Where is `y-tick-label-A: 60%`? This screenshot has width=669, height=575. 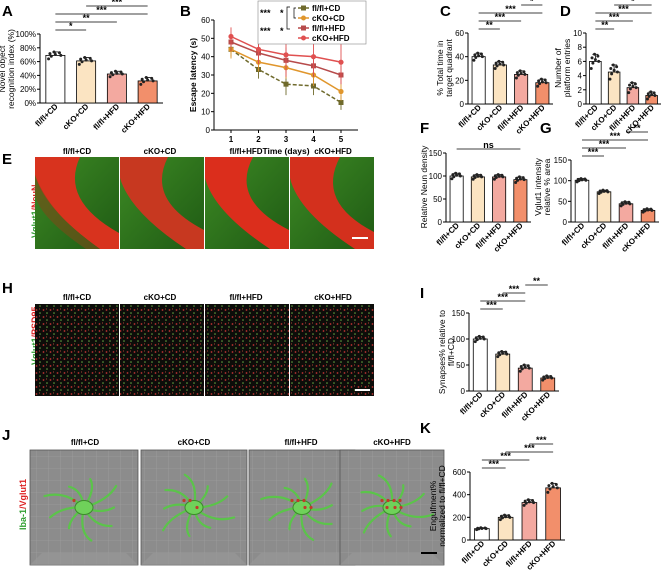
y-tick-label-A: 60% is located at coordinates (28, 62).